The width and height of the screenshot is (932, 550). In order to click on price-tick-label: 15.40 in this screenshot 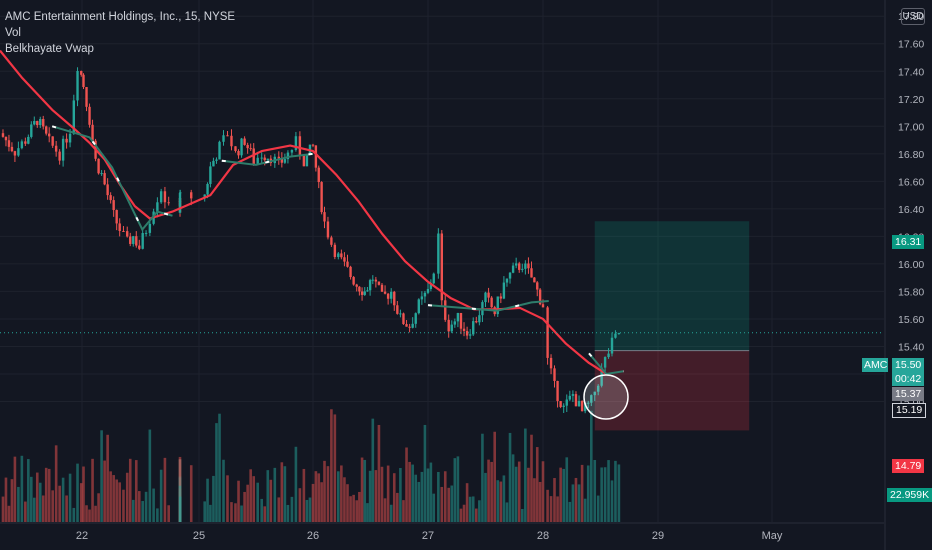, I will do `click(911, 347)`.